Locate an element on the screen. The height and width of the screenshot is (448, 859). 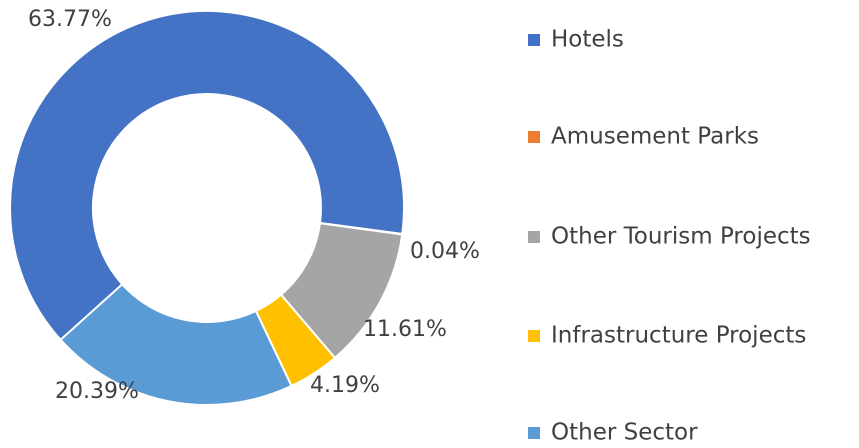
legend-label: Infrastructure Projects is located at coordinates (678, 336).